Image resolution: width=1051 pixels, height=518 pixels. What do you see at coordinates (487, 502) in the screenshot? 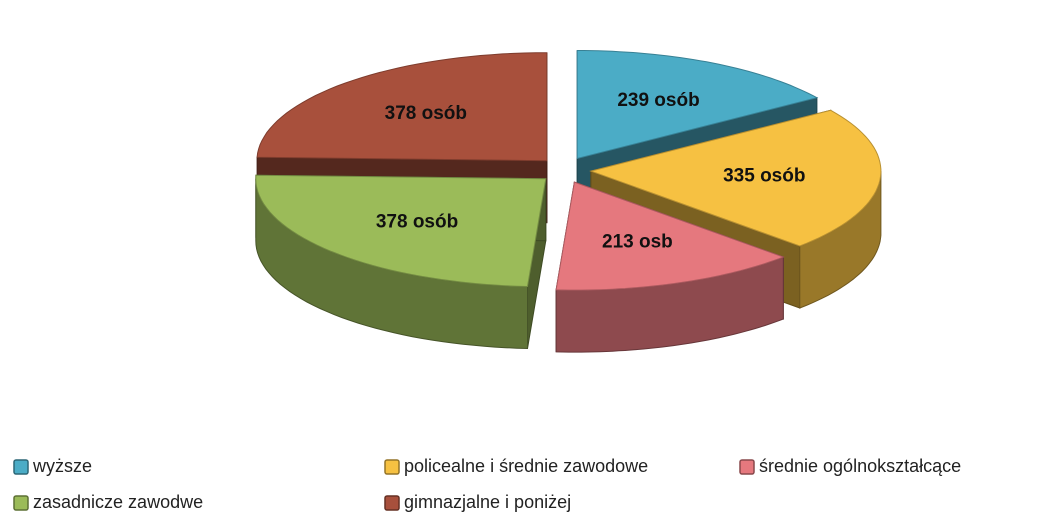
I see `legend-label: gimnazjalne i poniżej` at bounding box center [487, 502].